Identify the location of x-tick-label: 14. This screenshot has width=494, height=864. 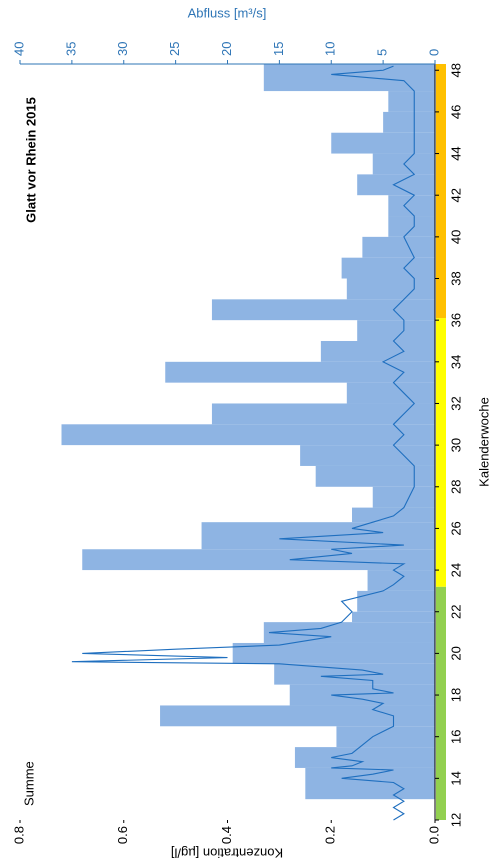
(455, 778).